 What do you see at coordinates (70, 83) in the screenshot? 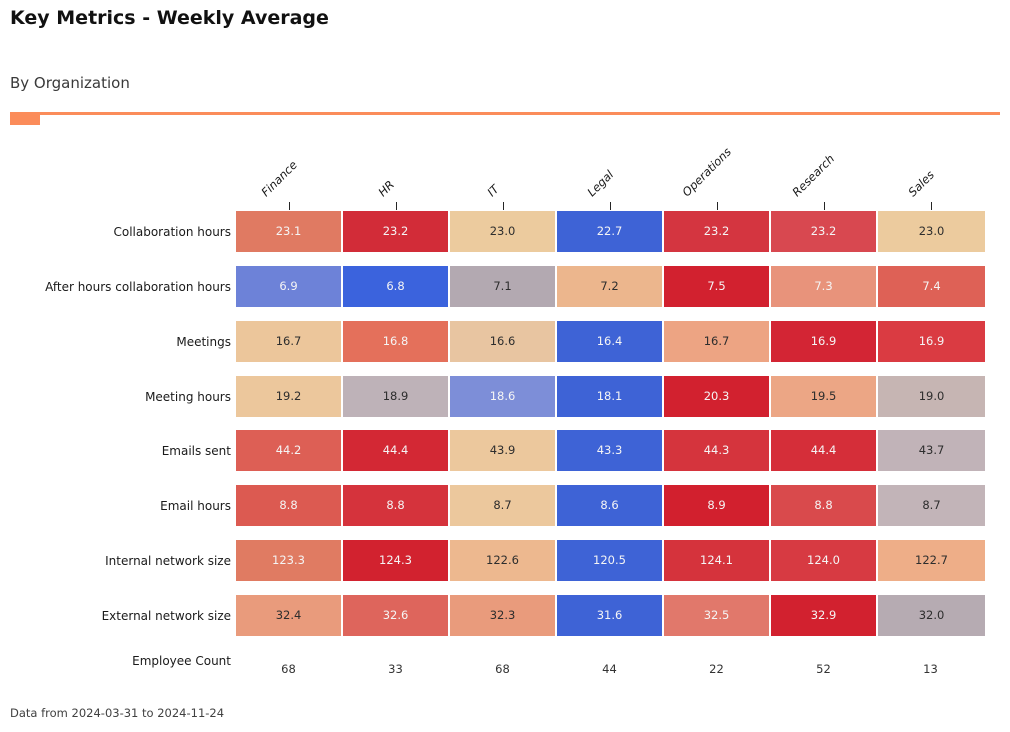
I see `chart-subtitle: By Organization` at bounding box center [70, 83].